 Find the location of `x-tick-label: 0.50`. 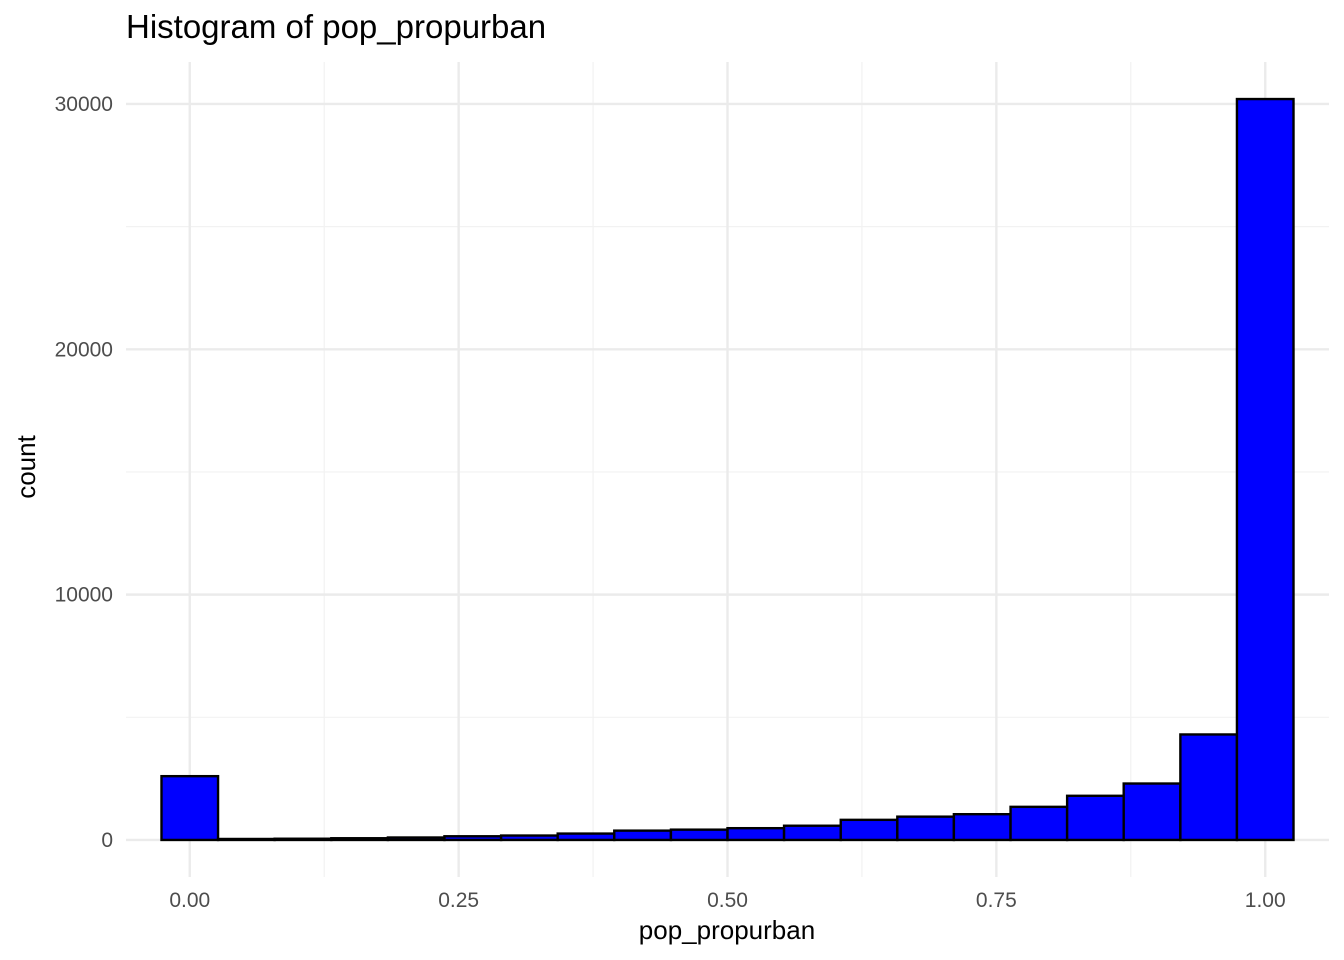

x-tick-label: 0.50 is located at coordinates (727, 900).